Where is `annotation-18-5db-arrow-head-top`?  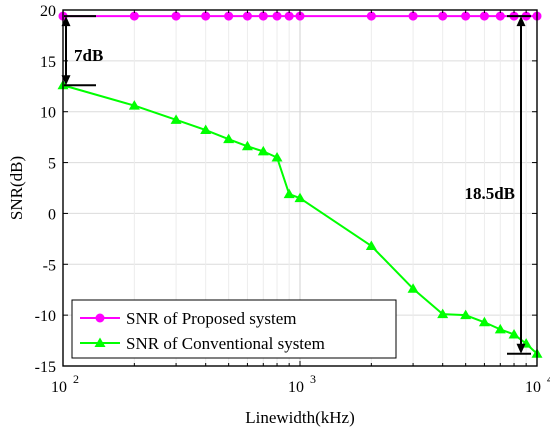
annotation-18-5db-arrow-head-top is located at coordinates (521, 21).